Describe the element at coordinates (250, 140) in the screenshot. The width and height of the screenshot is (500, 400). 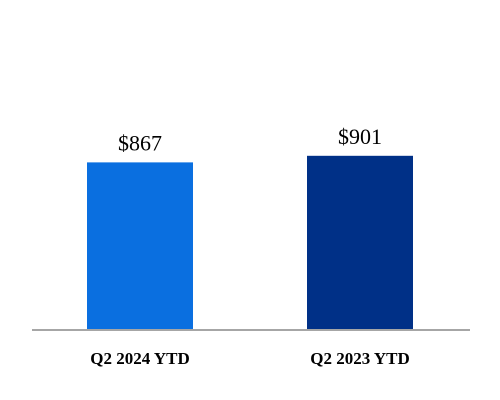
I see `value-label-group: $867 $901` at that location.